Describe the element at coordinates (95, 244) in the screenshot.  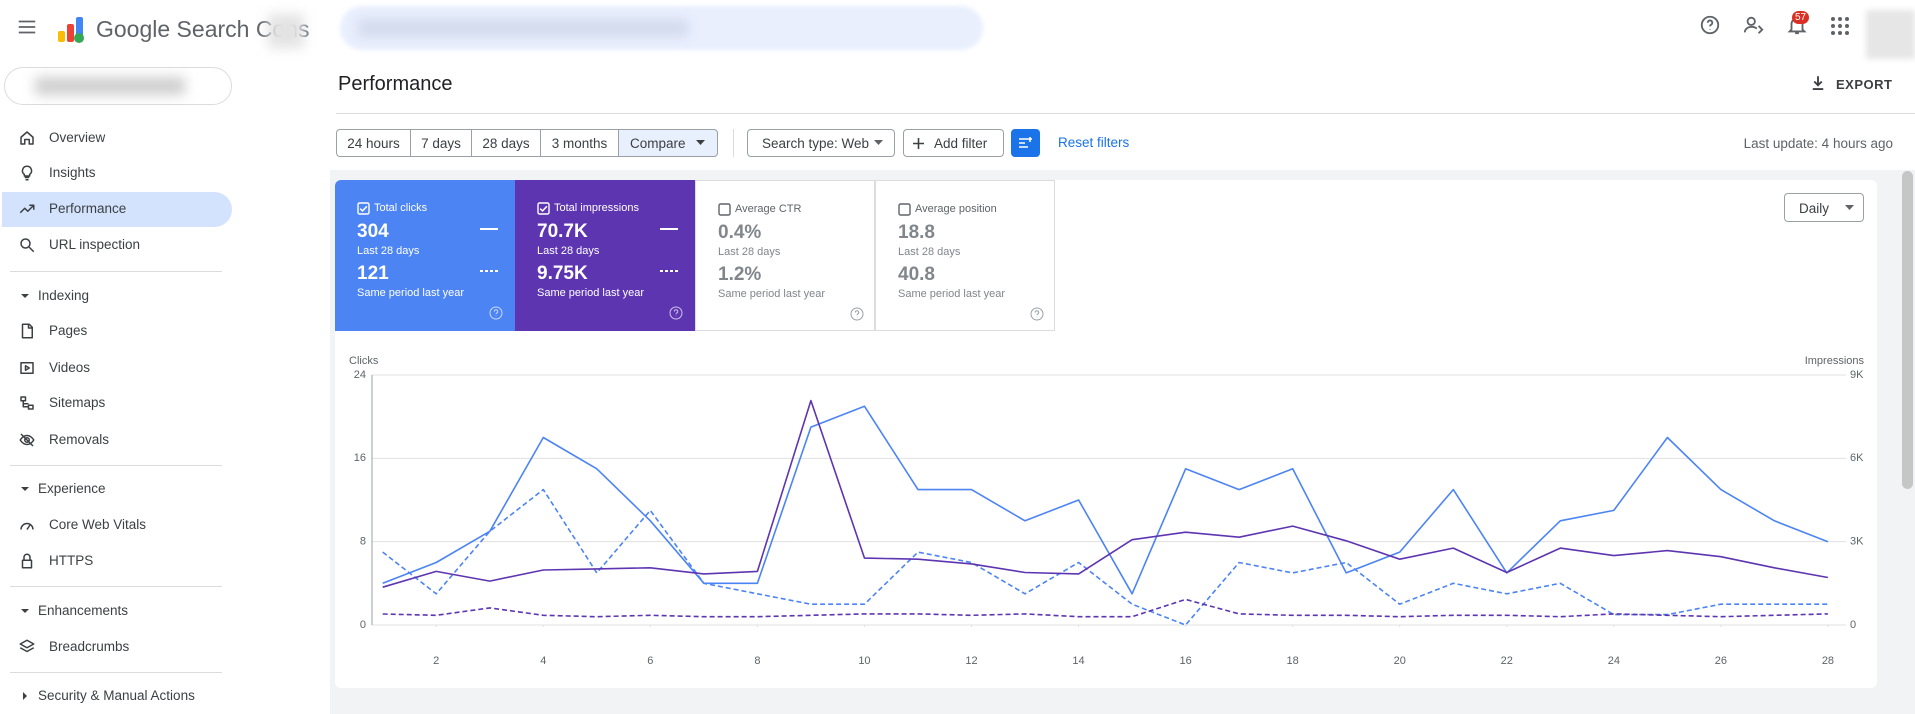
I see `nav-item: URL inspection` at that location.